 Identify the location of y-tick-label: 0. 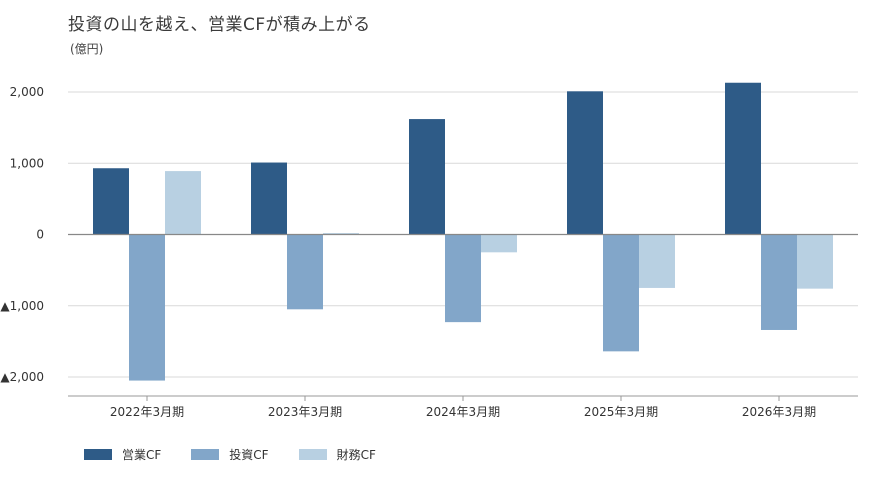
(40, 235).